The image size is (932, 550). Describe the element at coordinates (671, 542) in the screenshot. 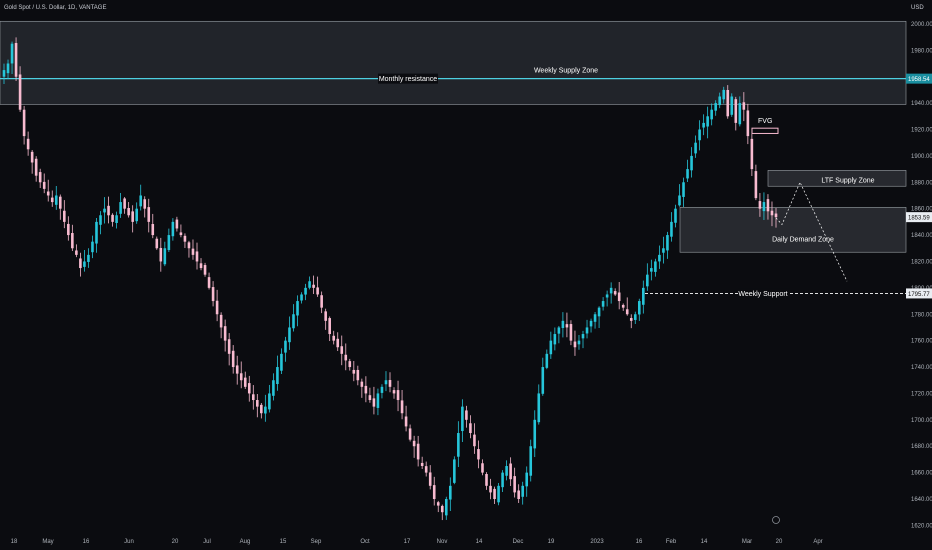

I see `time-tick-label: Feb` at that location.